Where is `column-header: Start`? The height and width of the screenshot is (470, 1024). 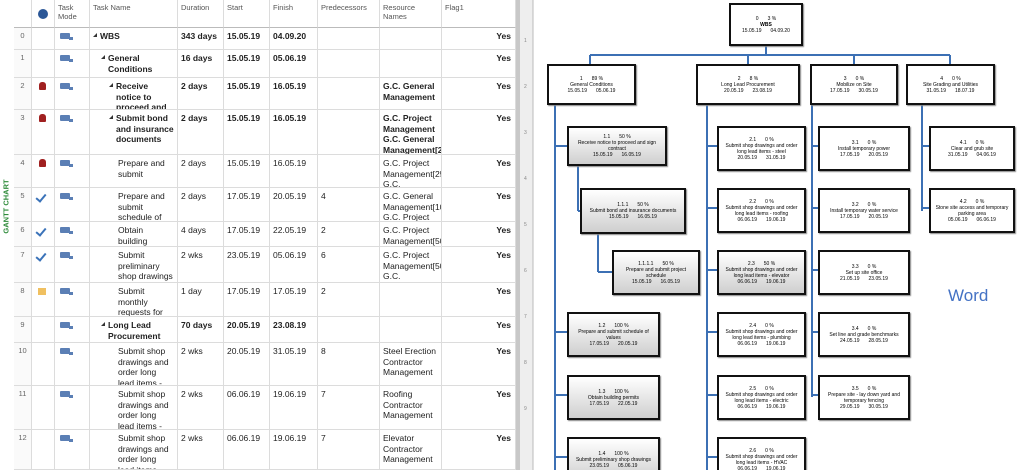 column-header: Start is located at coordinates (247, 14).